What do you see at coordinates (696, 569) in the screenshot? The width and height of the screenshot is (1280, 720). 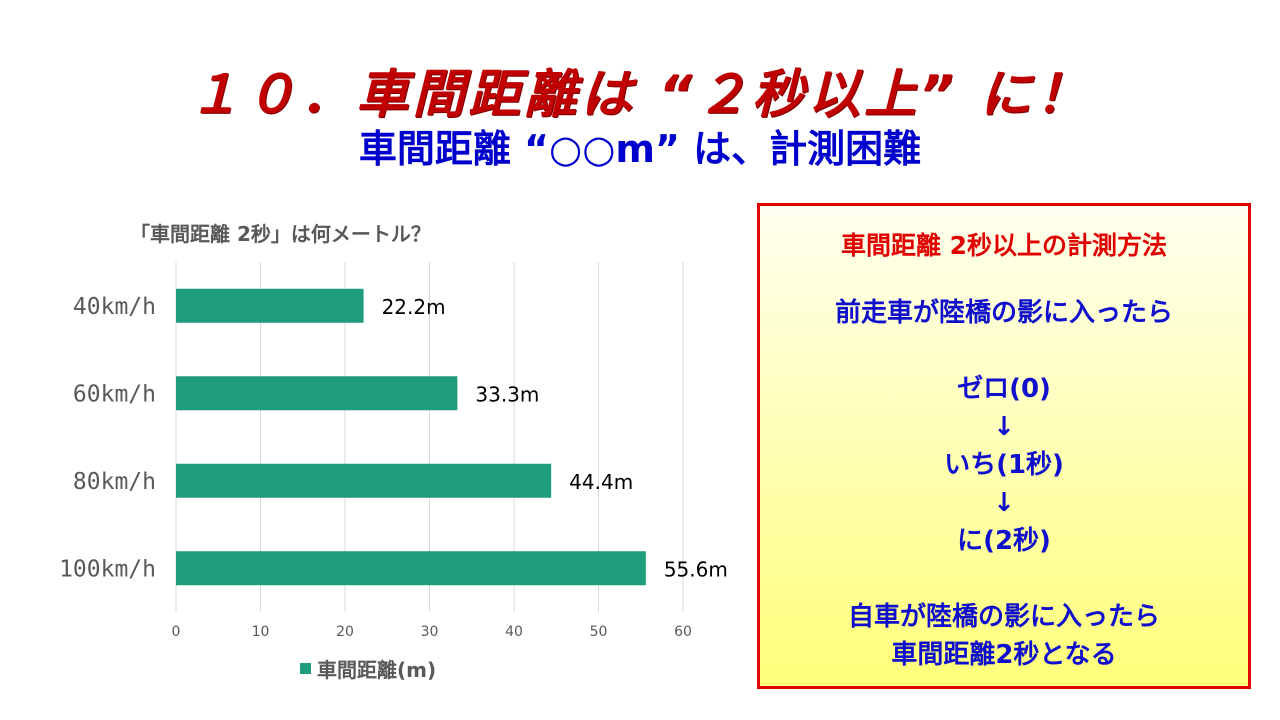 I see `data-label: 55.6m` at bounding box center [696, 569].